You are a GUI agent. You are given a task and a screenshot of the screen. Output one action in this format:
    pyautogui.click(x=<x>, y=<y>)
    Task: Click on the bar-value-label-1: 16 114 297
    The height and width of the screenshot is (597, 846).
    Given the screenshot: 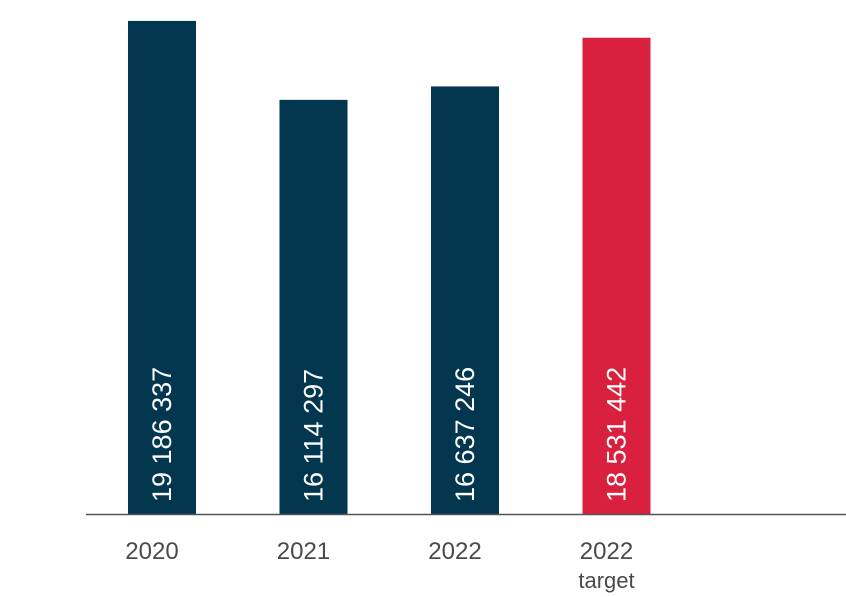 What is the action you would take?
    pyautogui.click(x=314, y=435)
    